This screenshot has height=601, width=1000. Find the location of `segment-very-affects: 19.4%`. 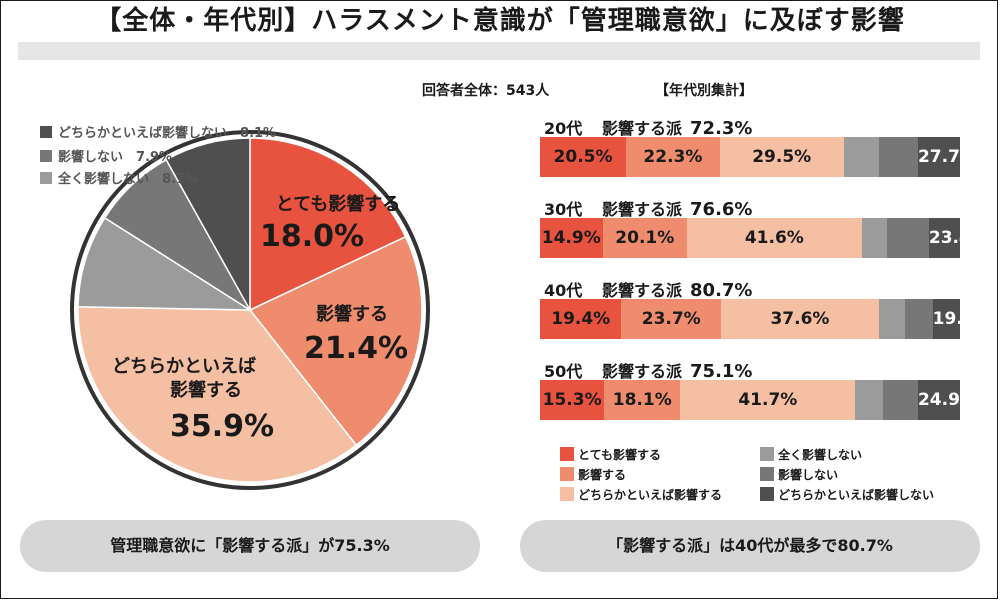

segment-very-affects: 19.4% is located at coordinates (581, 319).